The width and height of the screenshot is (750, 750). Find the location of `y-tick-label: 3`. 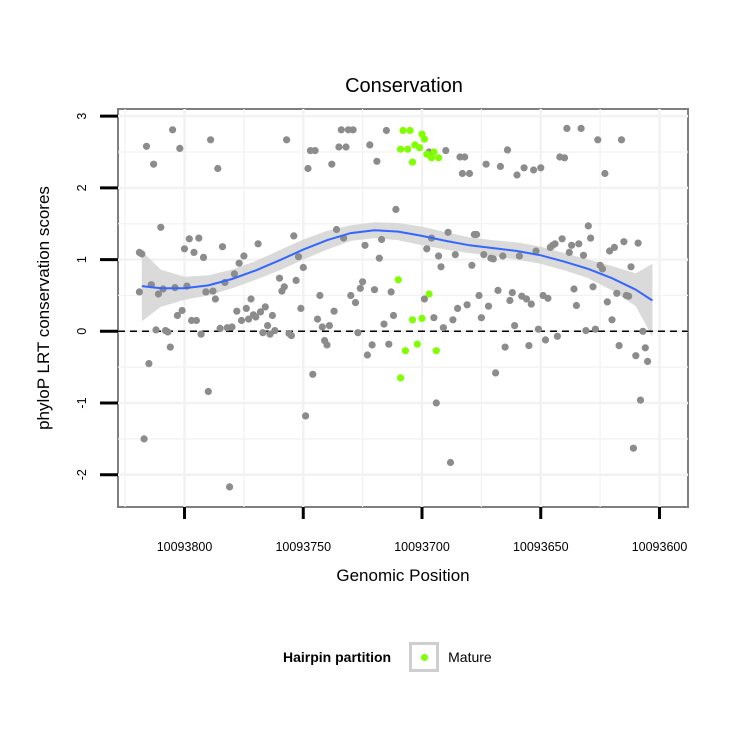

y-tick-label: 3 is located at coordinates (82, 116).